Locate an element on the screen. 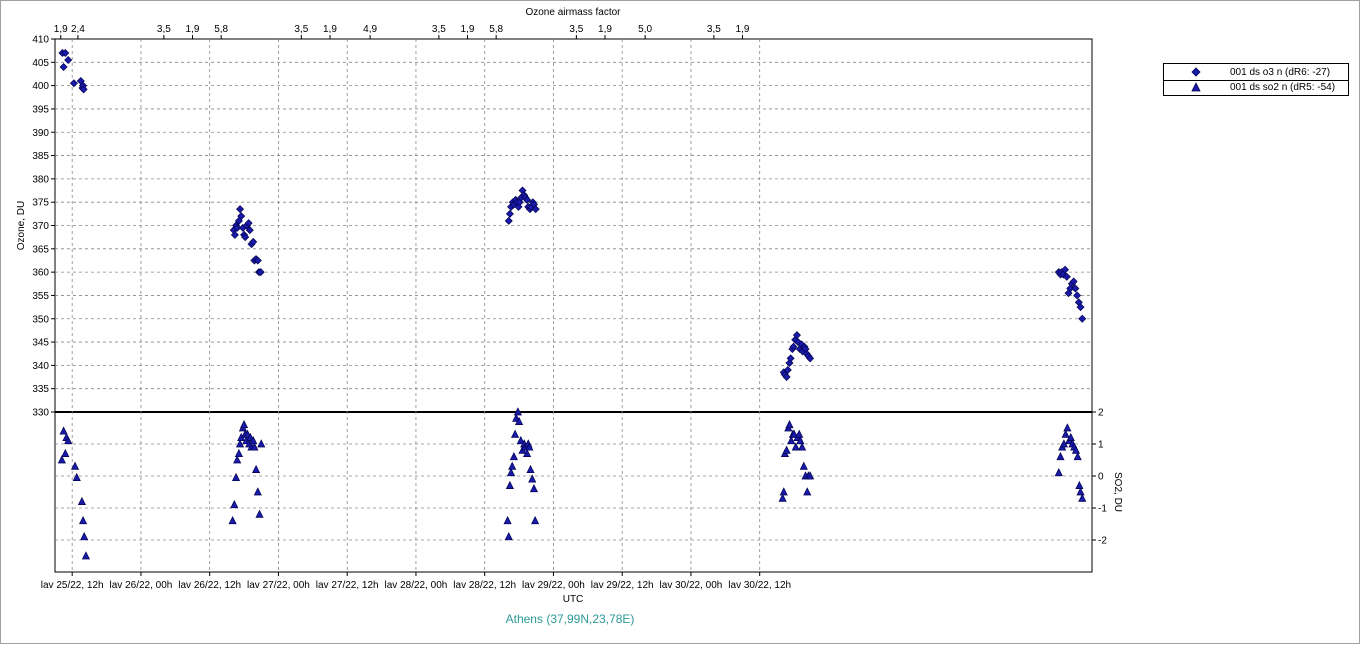 The image size is (1361, 650). y-axis-label: Ozone, DU is located at coordinates (21, 225).